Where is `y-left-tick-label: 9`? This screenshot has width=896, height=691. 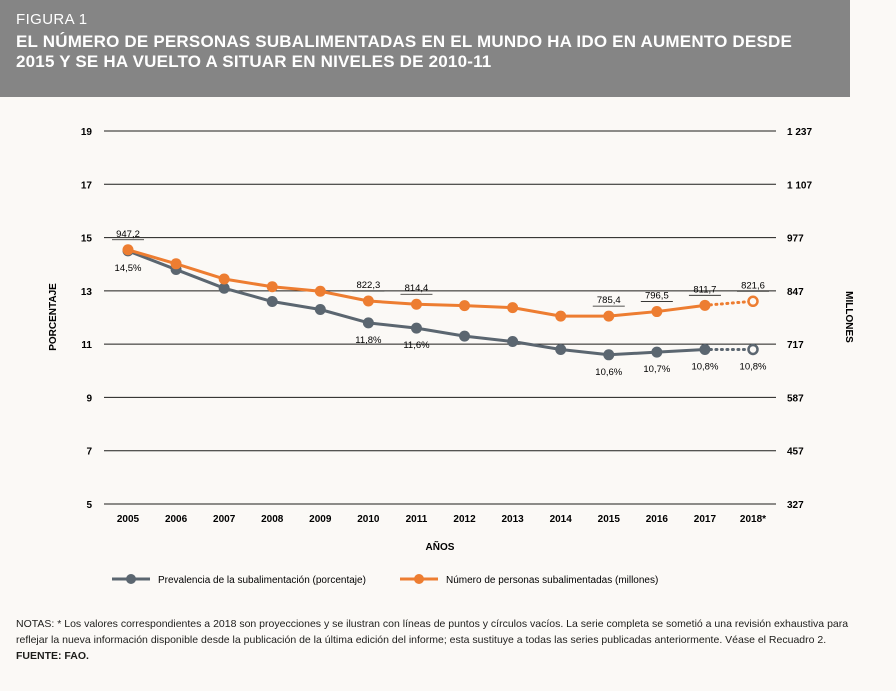 y-left-tick-label: 9 is located at coordinates (89, 398).